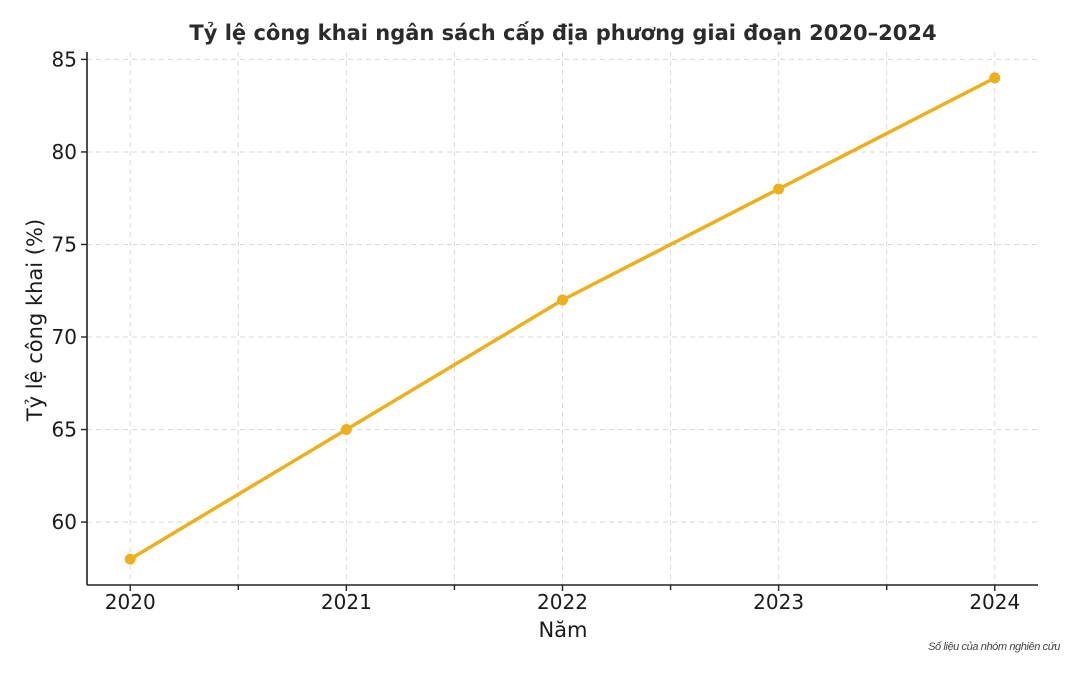 The image size is (1086, 673). Describe the element at coordinates (64, 152) in the screenshot. I see `y-tick-label: 80` at that location.